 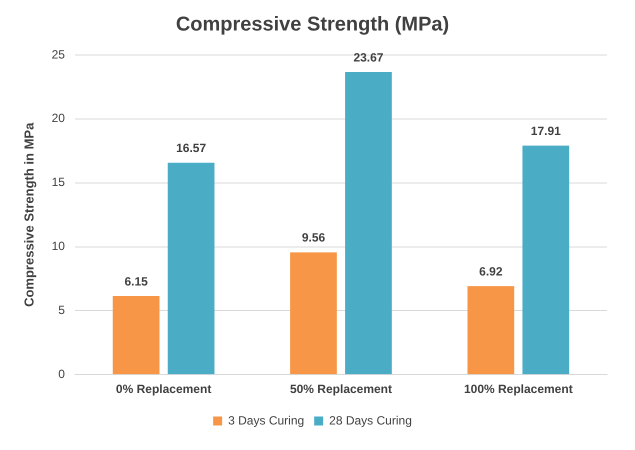 What do you see at coordinates (59, 246) in the screenshot?
I see `y-tick-label: 10` at bounding box center [59, 246].